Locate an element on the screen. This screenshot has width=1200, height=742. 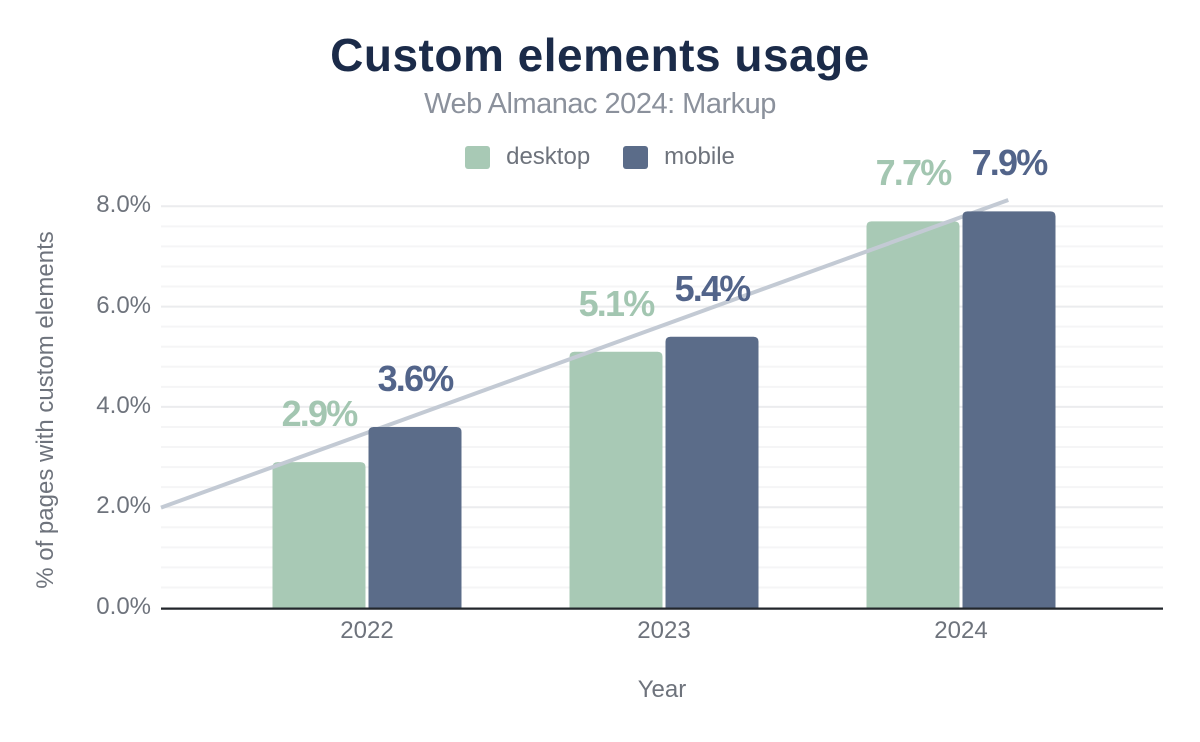
chart-title: Custom elements usage is located at coordinates (600, 55).